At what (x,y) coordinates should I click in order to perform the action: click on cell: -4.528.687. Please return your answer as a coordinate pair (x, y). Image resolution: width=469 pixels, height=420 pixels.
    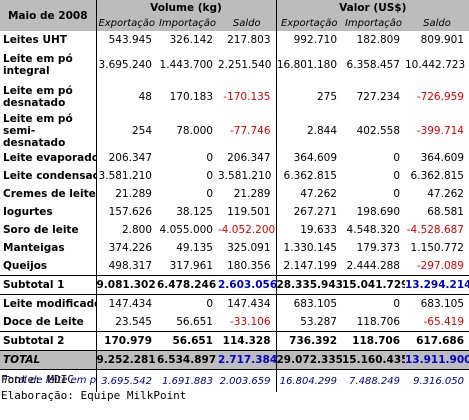
    Looking at the image, I should click on (435, 230).